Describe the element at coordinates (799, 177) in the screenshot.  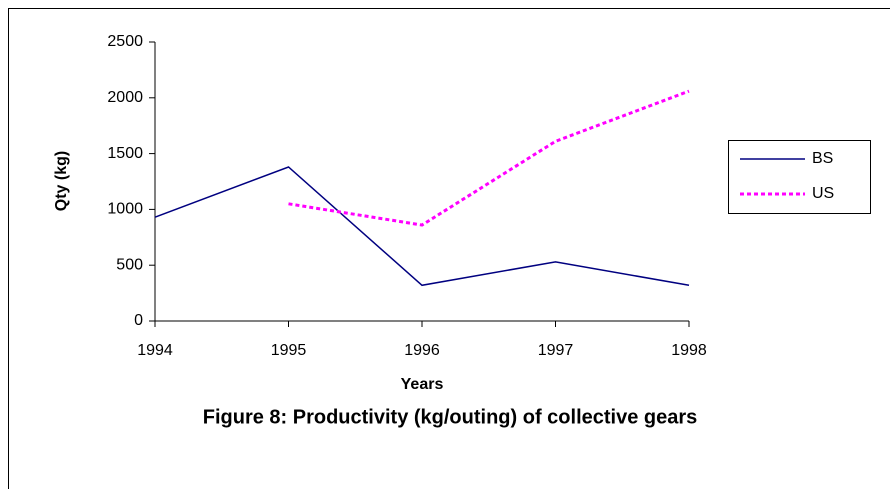
I see `legend` at that location.